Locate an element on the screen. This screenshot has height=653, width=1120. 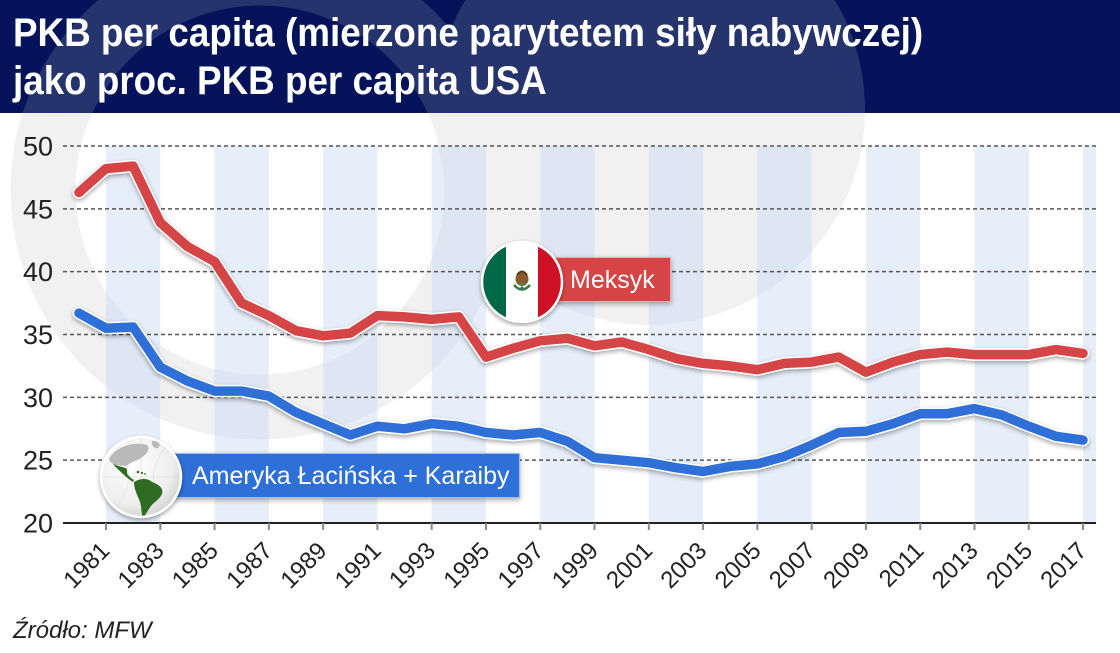
legend-mexico-text: Meksyk is located at coordinates (612, 280).